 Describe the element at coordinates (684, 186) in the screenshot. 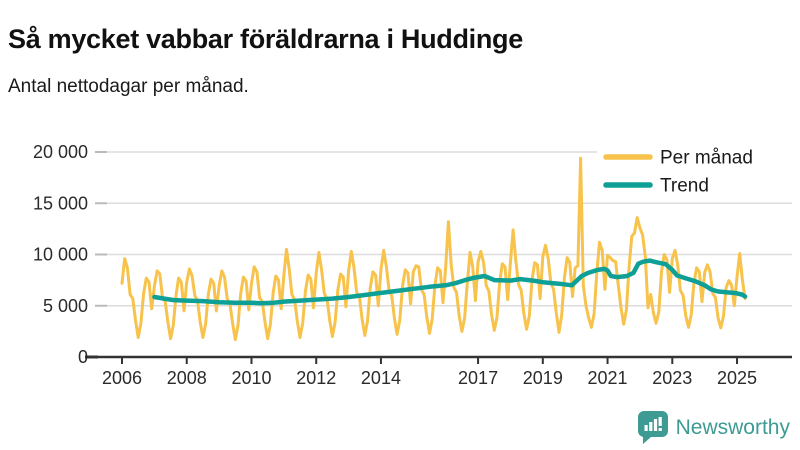

I see `legend-label-trend: Trend` at that location.